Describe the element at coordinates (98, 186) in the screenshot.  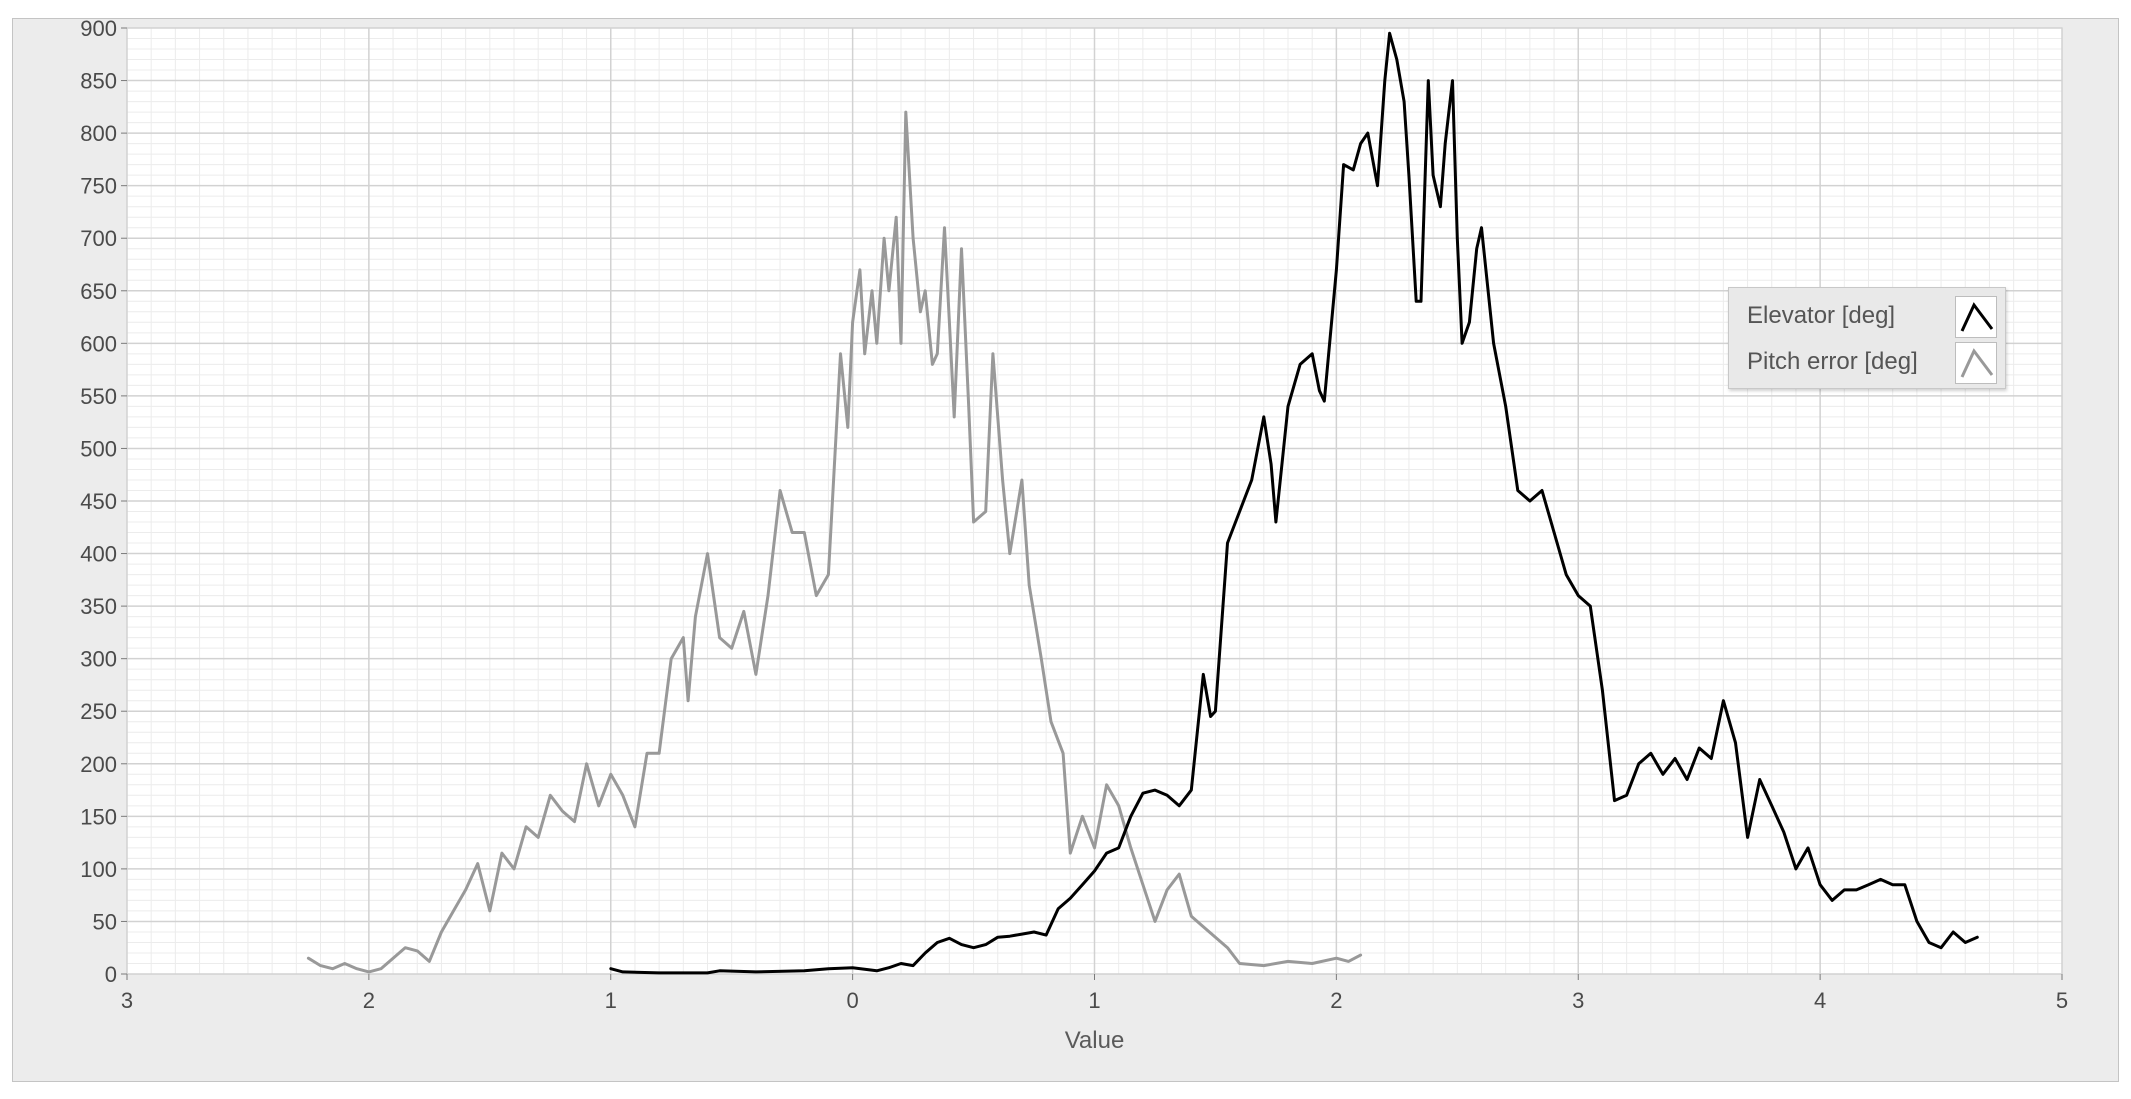
I see `y-tick-label: 750` at that location.